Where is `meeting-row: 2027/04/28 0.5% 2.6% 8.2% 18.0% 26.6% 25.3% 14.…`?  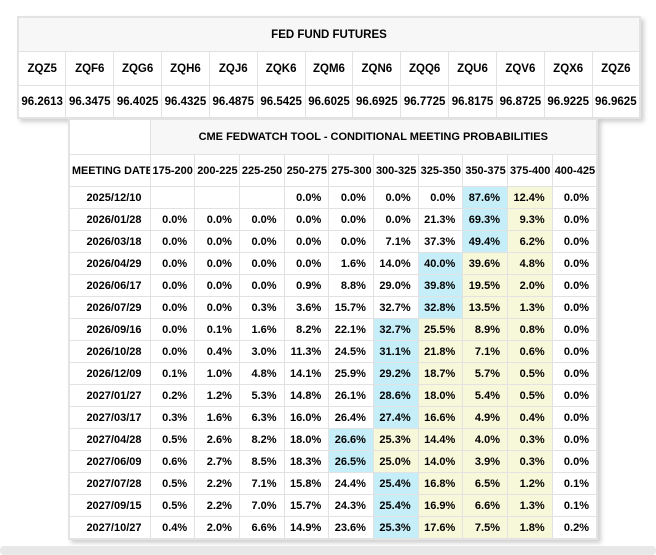 meeting-row: 2027/04/28 0.5% 2.6% 8.2% 18.0% 26.6% 25.3% 14.… is located at coordinates (333, 439).